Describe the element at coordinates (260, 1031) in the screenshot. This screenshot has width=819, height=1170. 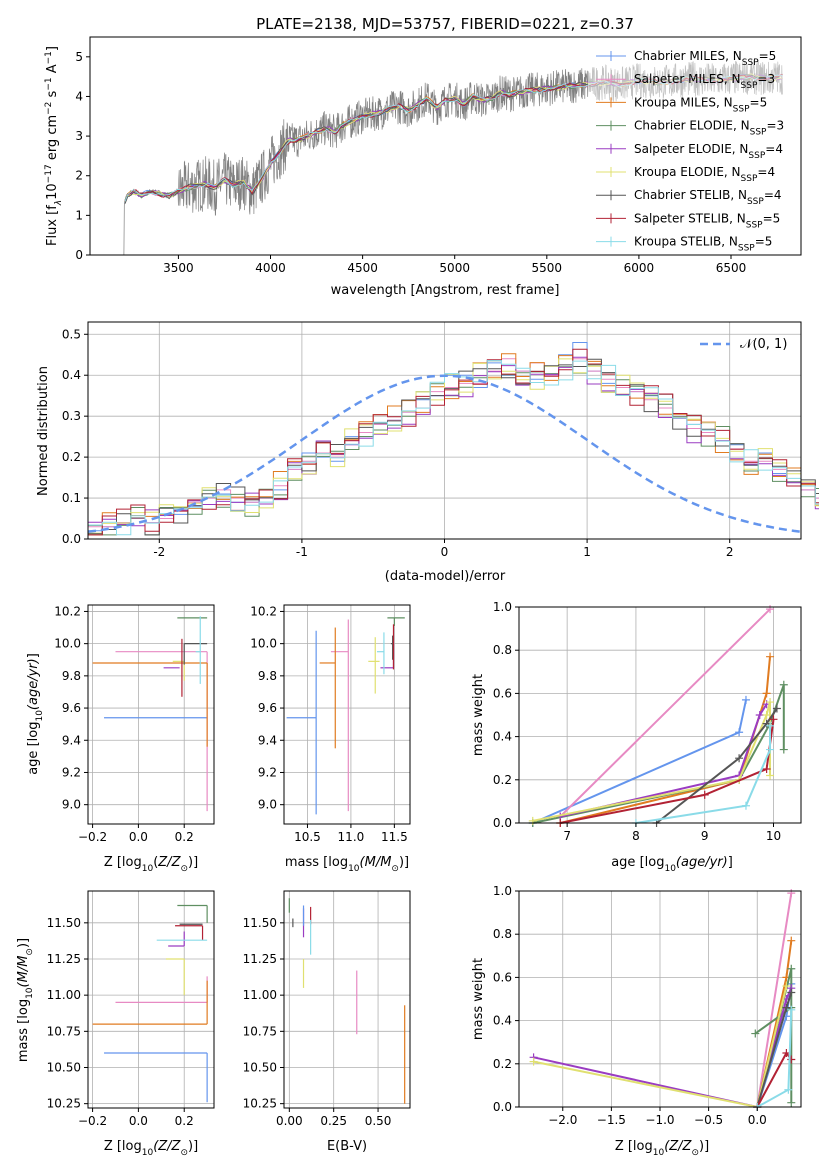
I see `y-tick-label: 10.75` at that location.